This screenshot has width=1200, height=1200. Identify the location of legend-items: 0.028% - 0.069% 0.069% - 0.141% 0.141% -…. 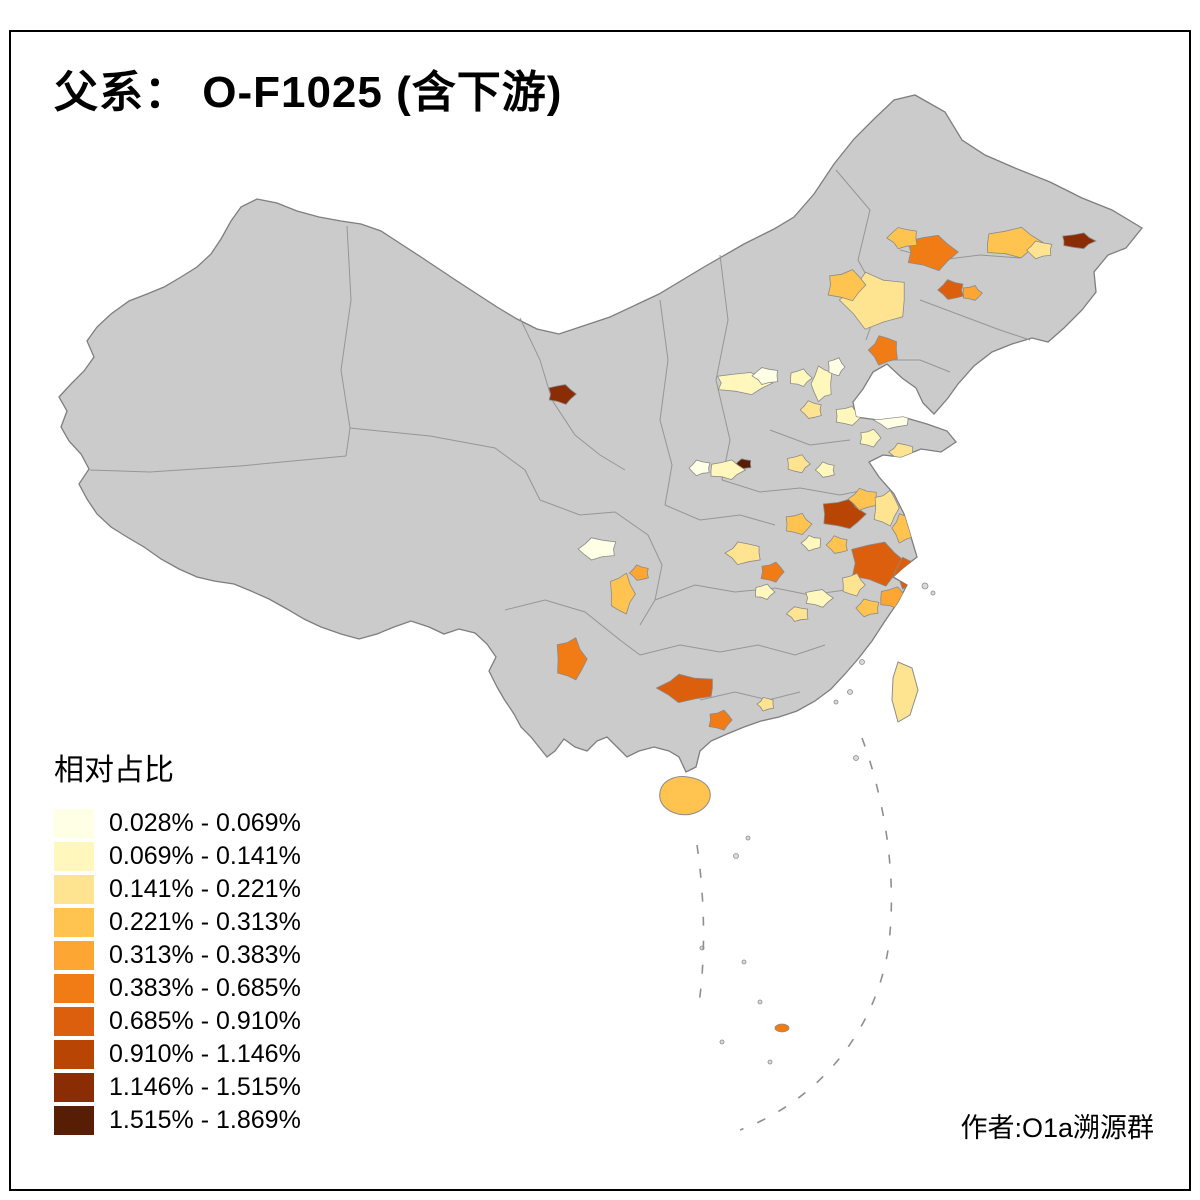
(177, 972).